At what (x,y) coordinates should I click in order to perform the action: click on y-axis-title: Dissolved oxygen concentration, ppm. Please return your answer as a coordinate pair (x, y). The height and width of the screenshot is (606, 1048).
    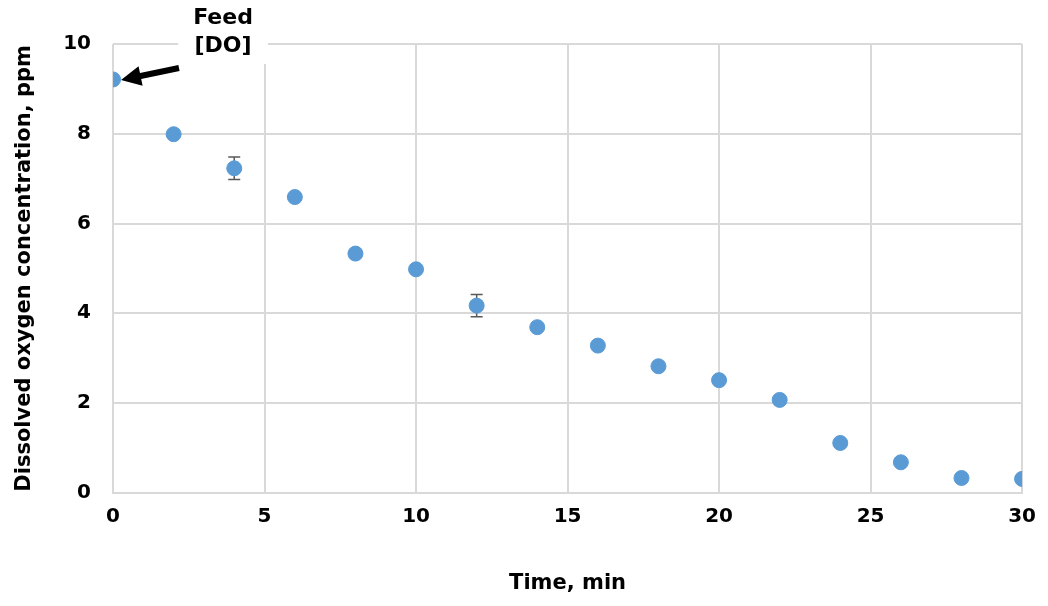
    Looking at the image, I should click on (23, 268).